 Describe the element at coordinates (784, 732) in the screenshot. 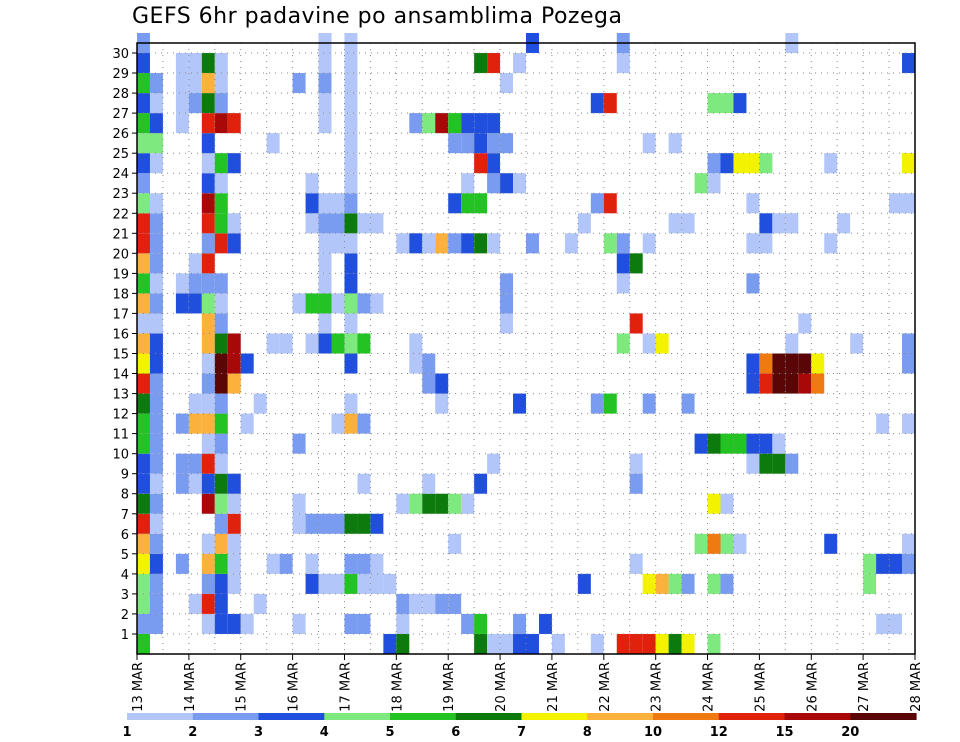

I see `legend-label: 15` at that location.